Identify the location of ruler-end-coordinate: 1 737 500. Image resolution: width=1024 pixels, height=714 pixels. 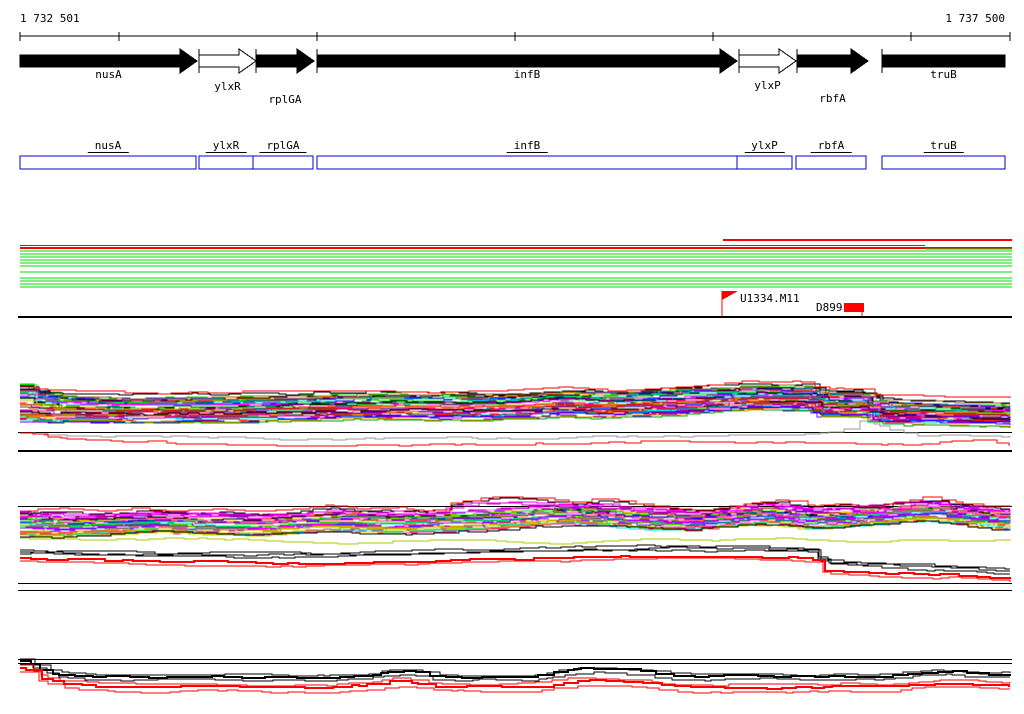
(975, 18).